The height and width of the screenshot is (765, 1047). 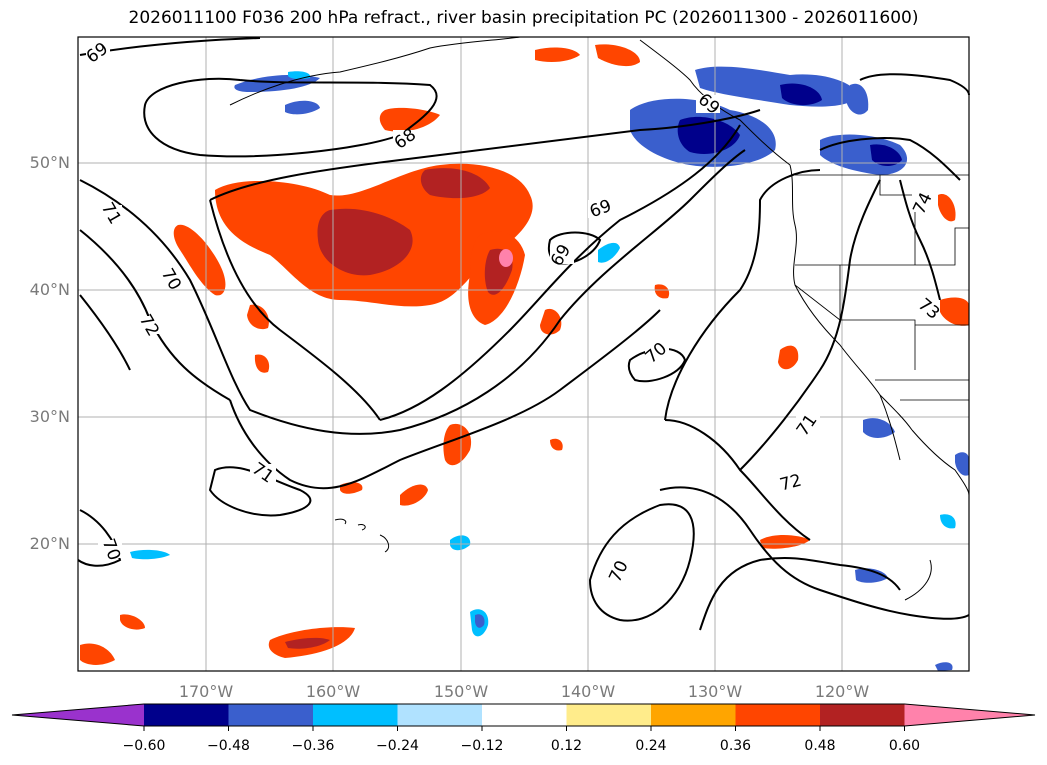 I want to click on max-positive-anomaly, so click(x=506, y=258).